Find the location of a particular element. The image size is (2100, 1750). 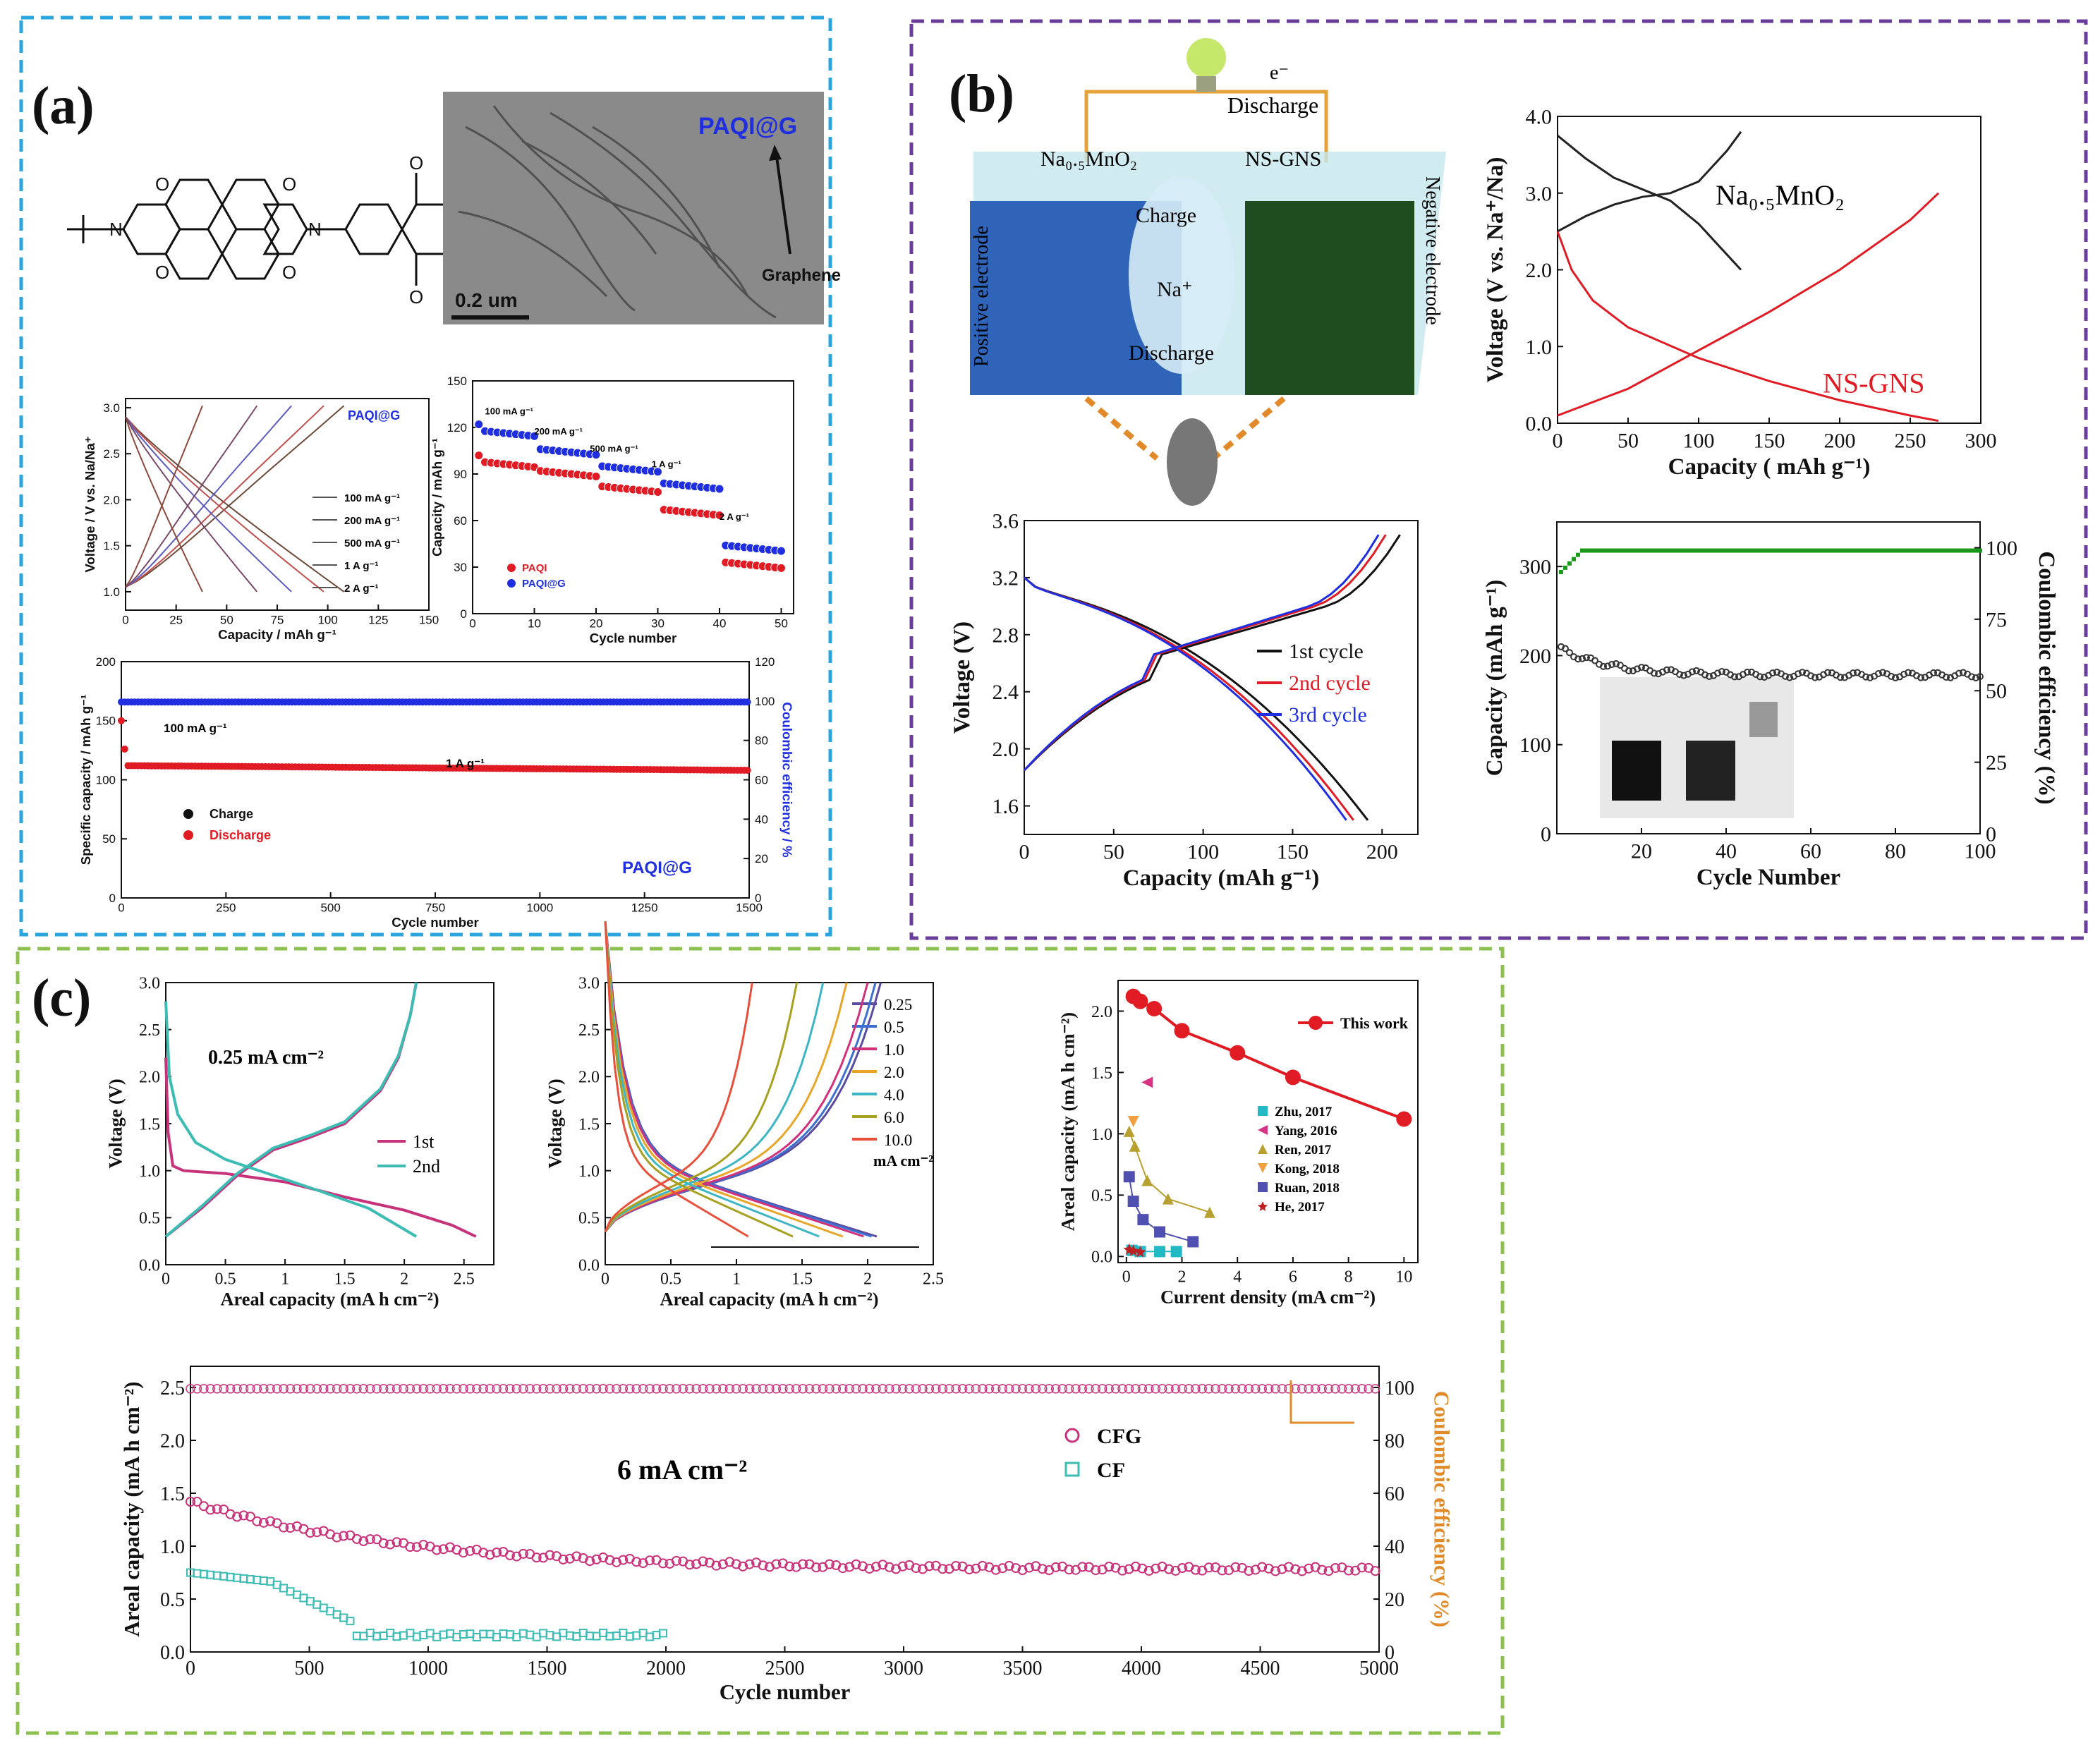

y-tick-label: 4.0 is located at coordinates (1539, 117).